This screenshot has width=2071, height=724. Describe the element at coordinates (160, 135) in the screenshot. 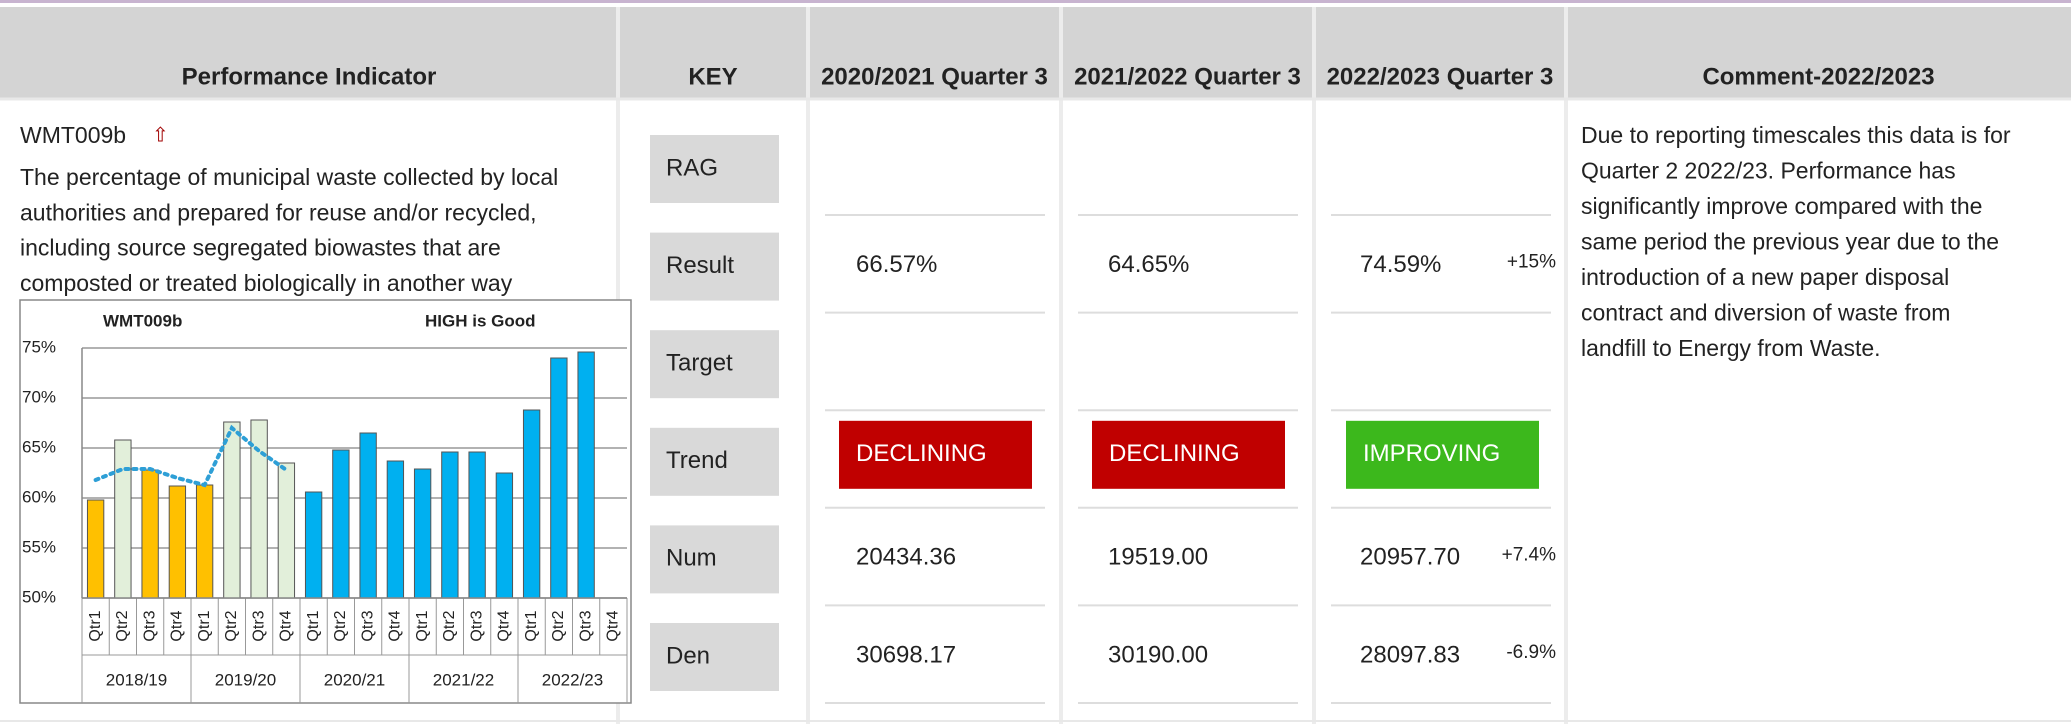

I see `indicator-arrow: ⇧` at that location.